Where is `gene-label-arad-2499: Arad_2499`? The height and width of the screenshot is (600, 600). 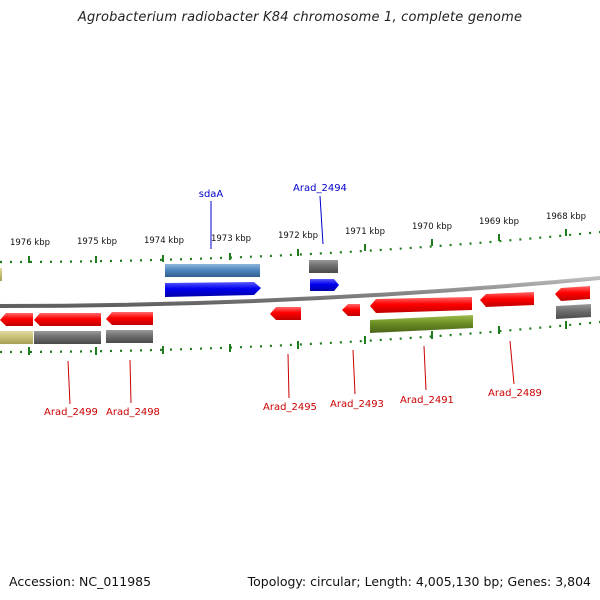 gene-label-arad-2499: Arad_2499 is located at coordinates (71, 412).